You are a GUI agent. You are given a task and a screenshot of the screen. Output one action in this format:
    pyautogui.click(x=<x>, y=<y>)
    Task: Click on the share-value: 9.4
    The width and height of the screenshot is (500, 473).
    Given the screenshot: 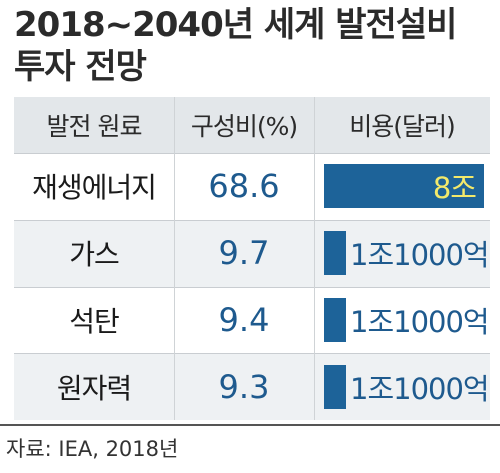 What is the action you would take?
    pyautogui.click(x=244, y=319)
    